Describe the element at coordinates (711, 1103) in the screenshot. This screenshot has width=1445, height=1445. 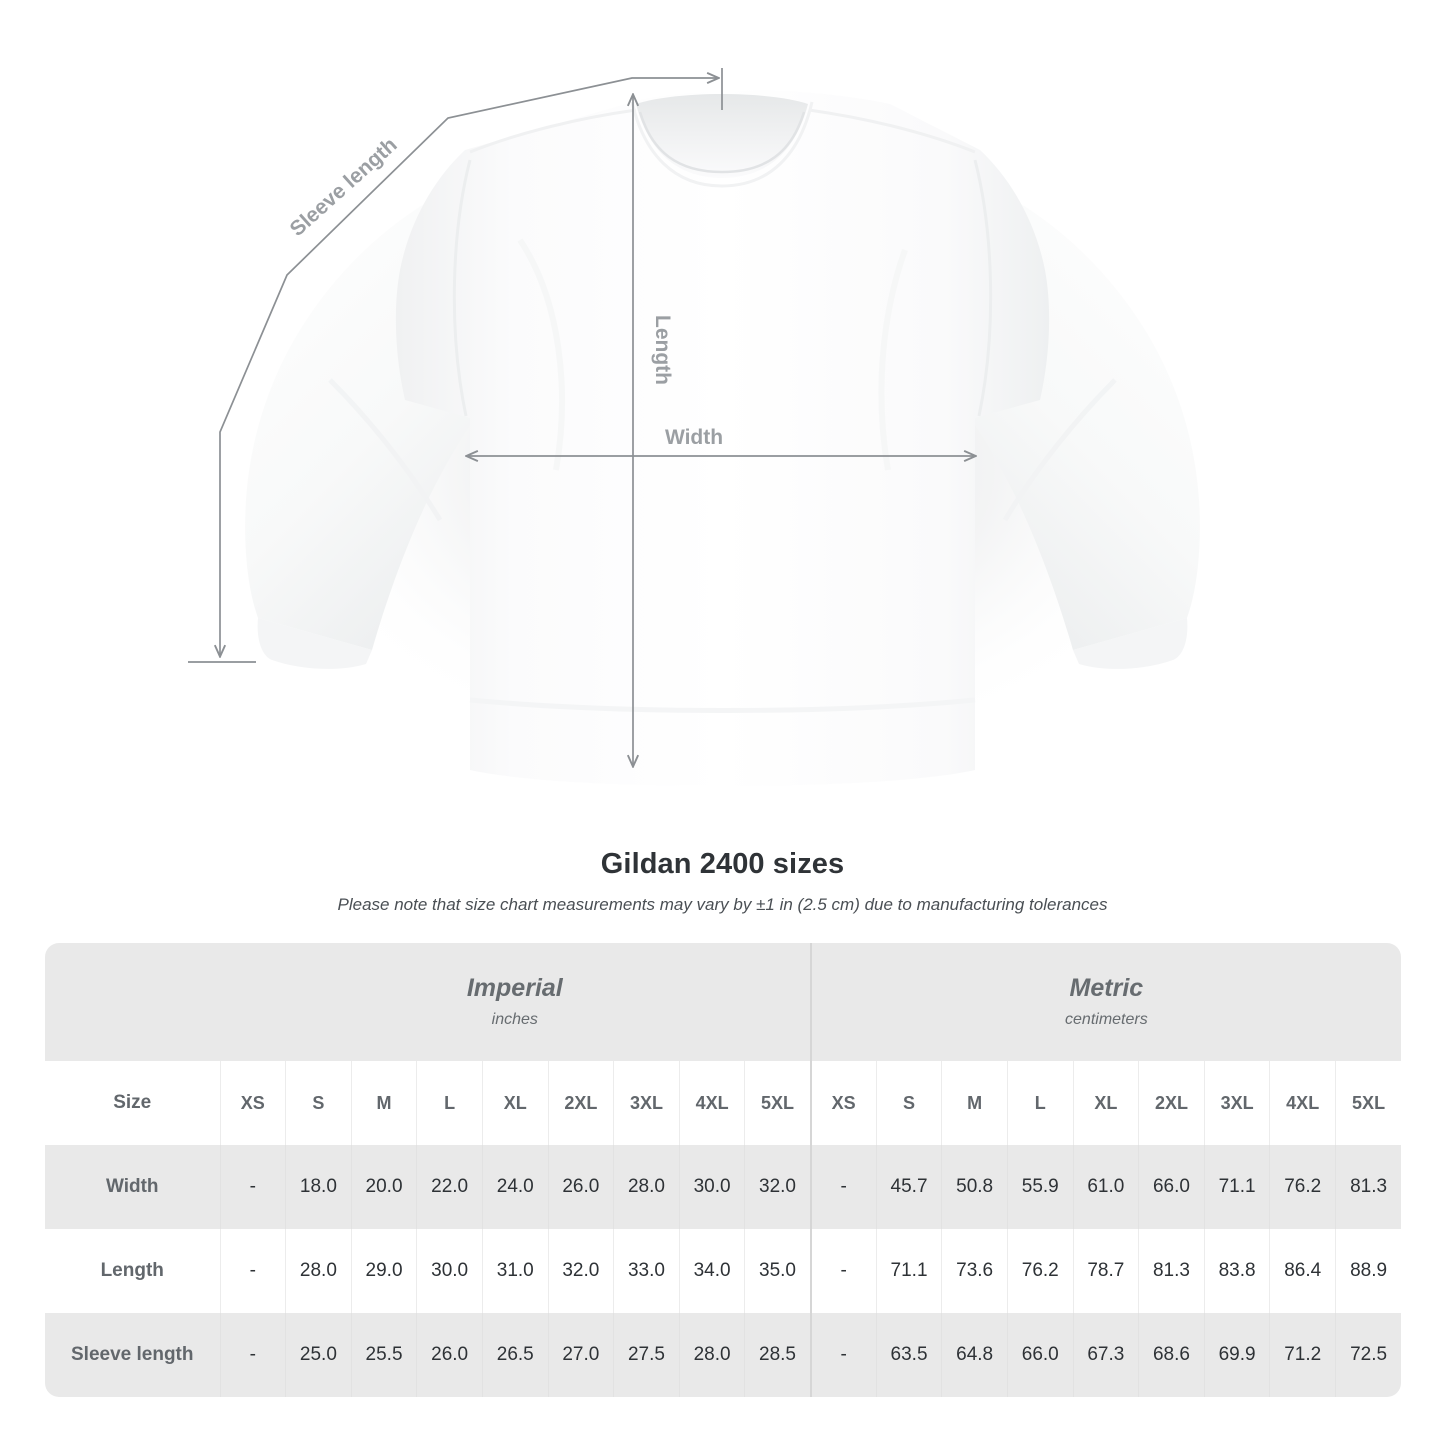
I see `size-header-imperial-4xl: 4XL` at that location.